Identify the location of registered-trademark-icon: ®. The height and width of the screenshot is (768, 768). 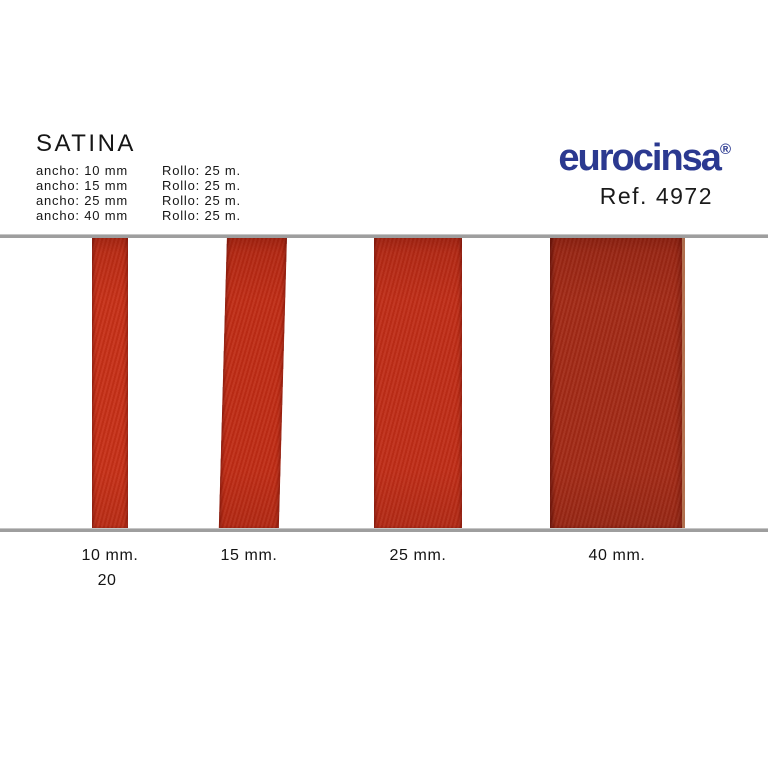
(725, 149).